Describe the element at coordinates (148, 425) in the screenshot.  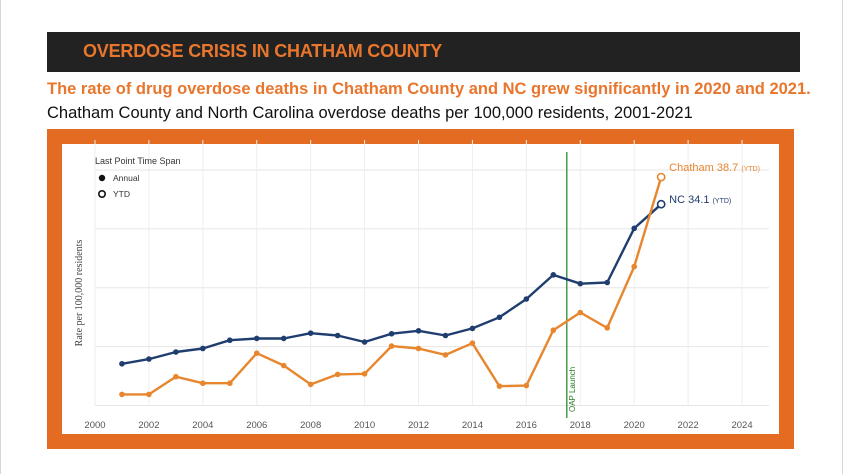
I see `x-tick-label: 2002` at that location.